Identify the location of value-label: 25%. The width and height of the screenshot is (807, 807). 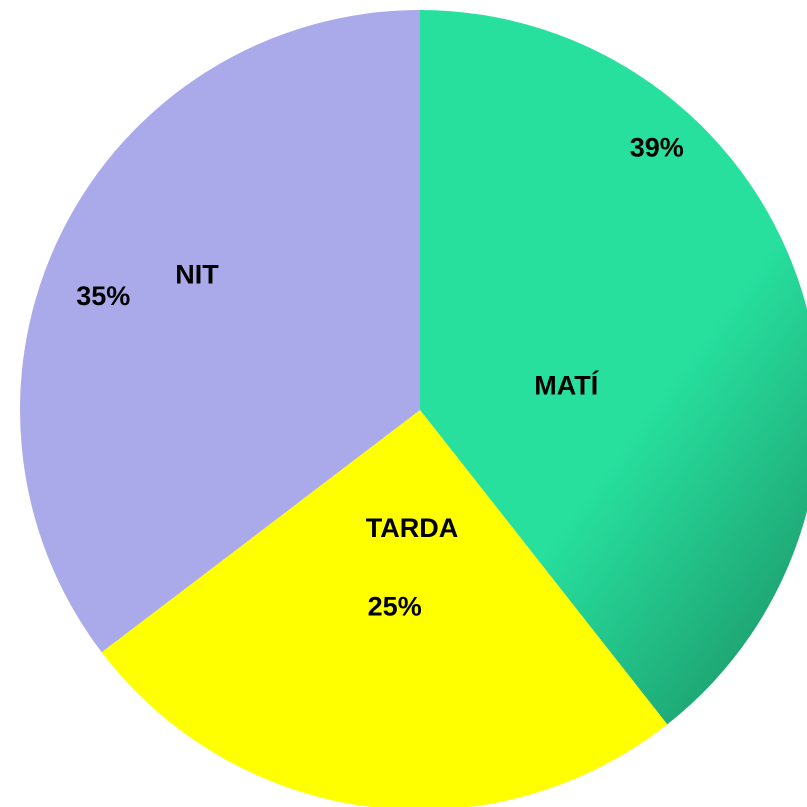
(395, 607).